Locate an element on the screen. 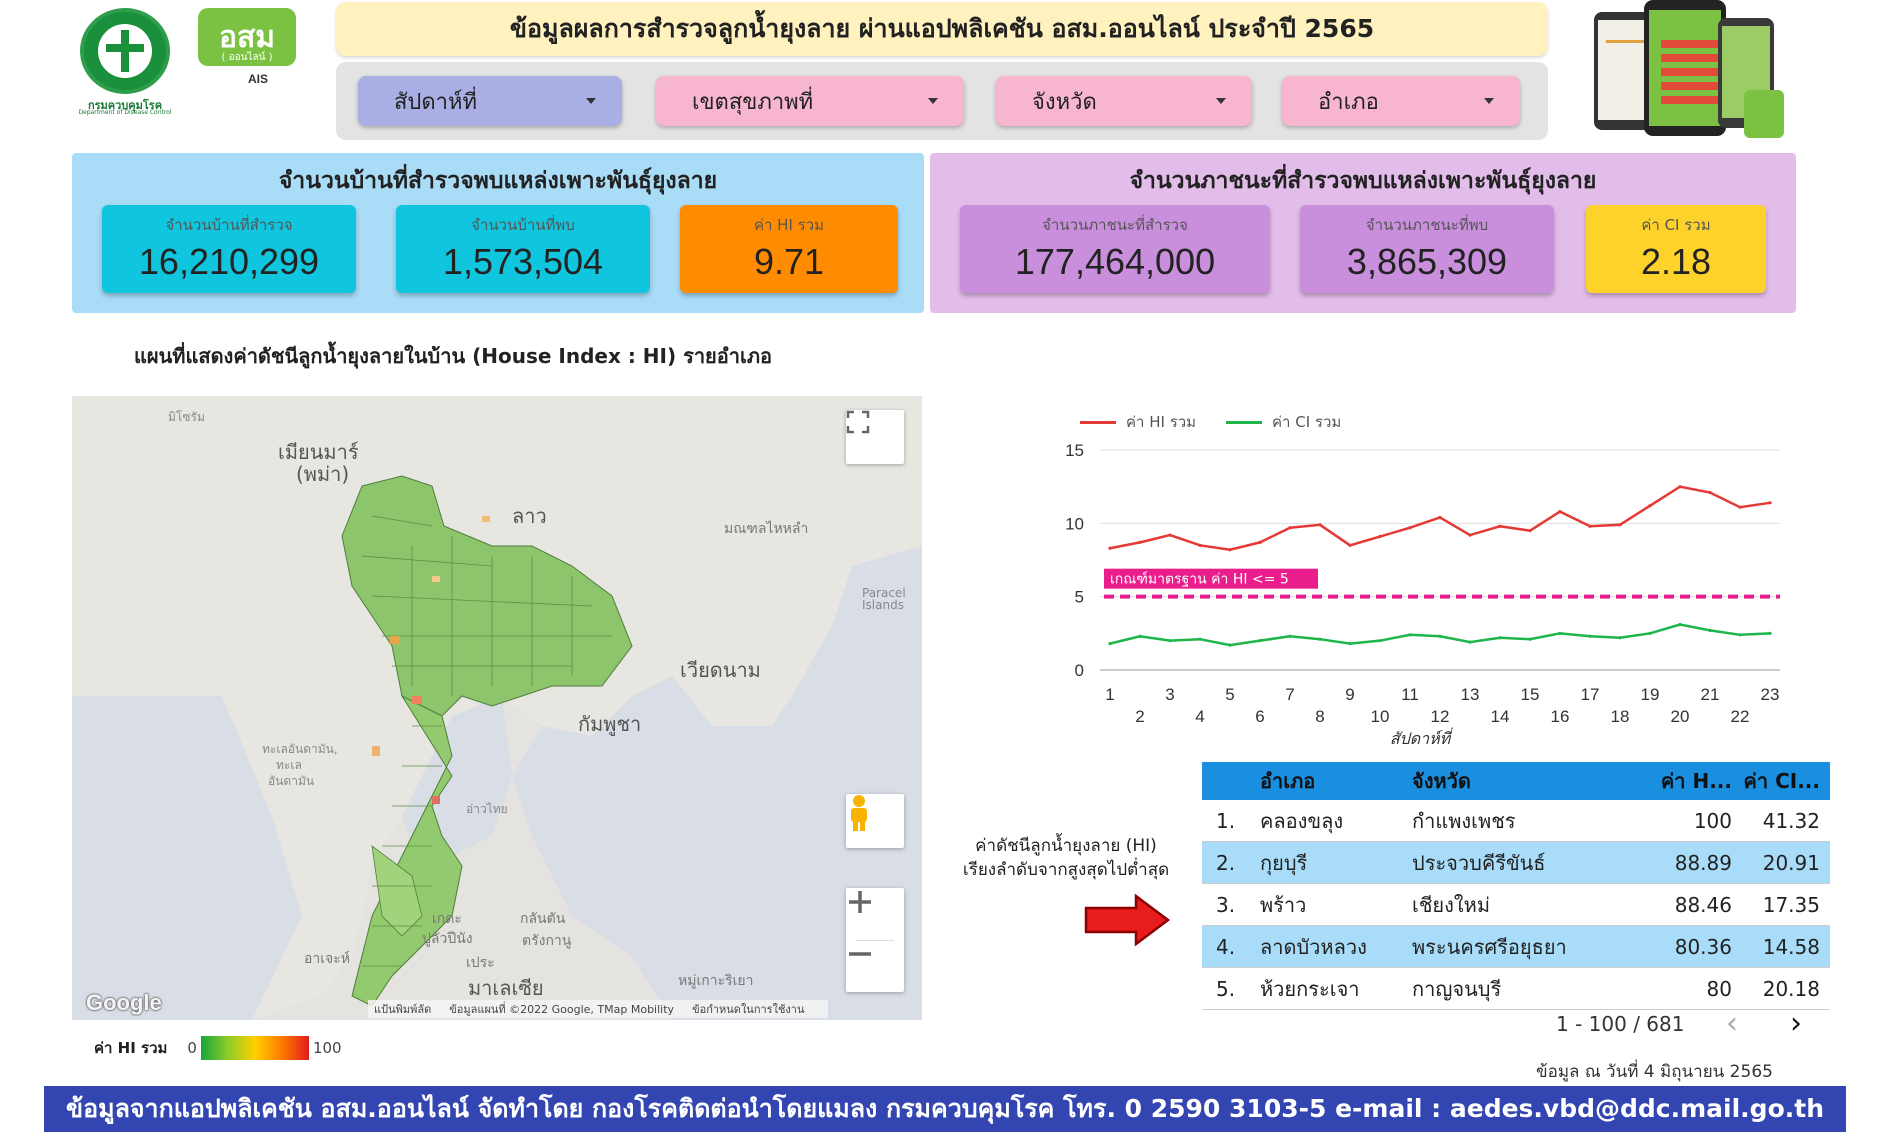 The image size is (1900, 1134). data-as-of-date: ข้อมูล ณ วันที่ 4 มิถุนายน 2565 is located at coordinates (1654, 1072).